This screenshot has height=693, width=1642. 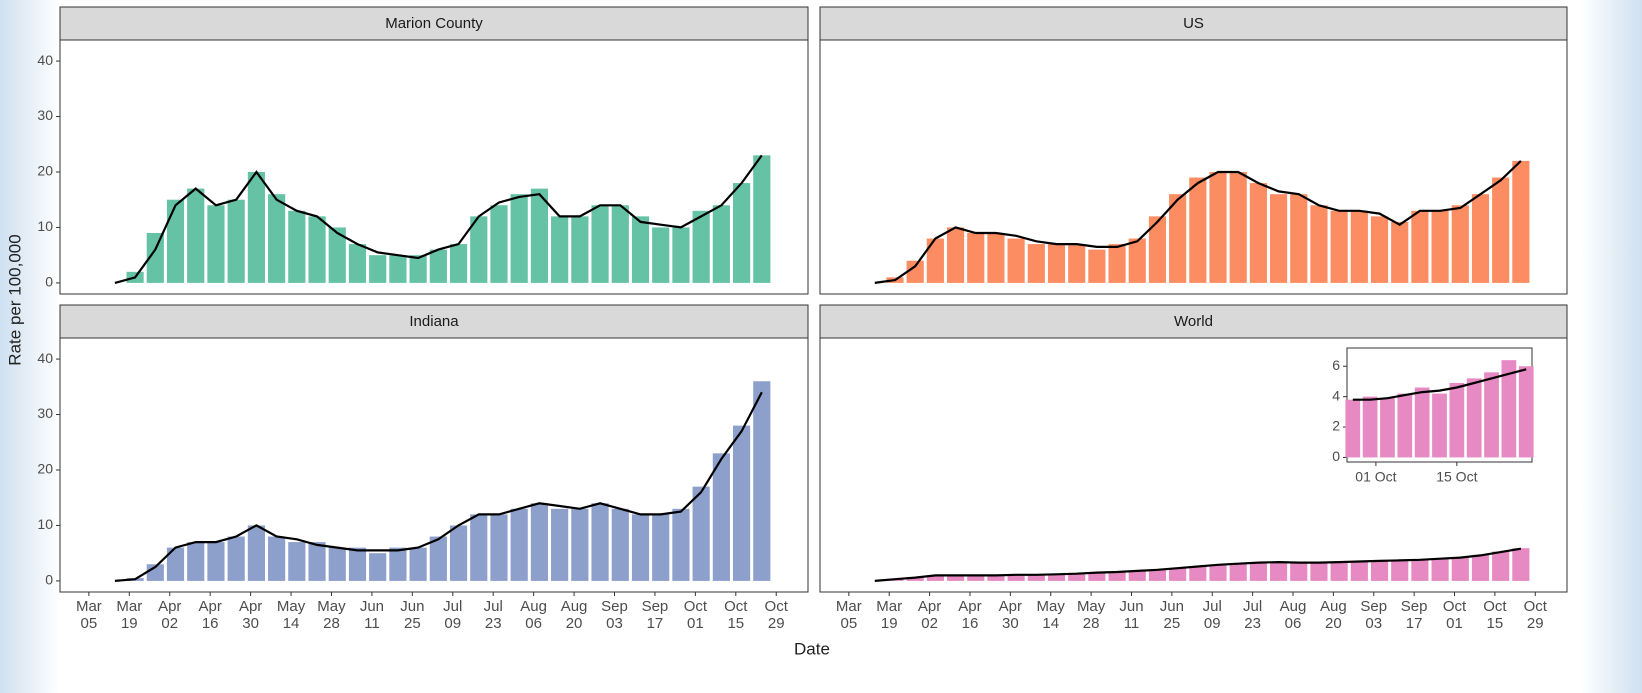 I want to click on y-tick-label: 20, so click(x=45, y=171).